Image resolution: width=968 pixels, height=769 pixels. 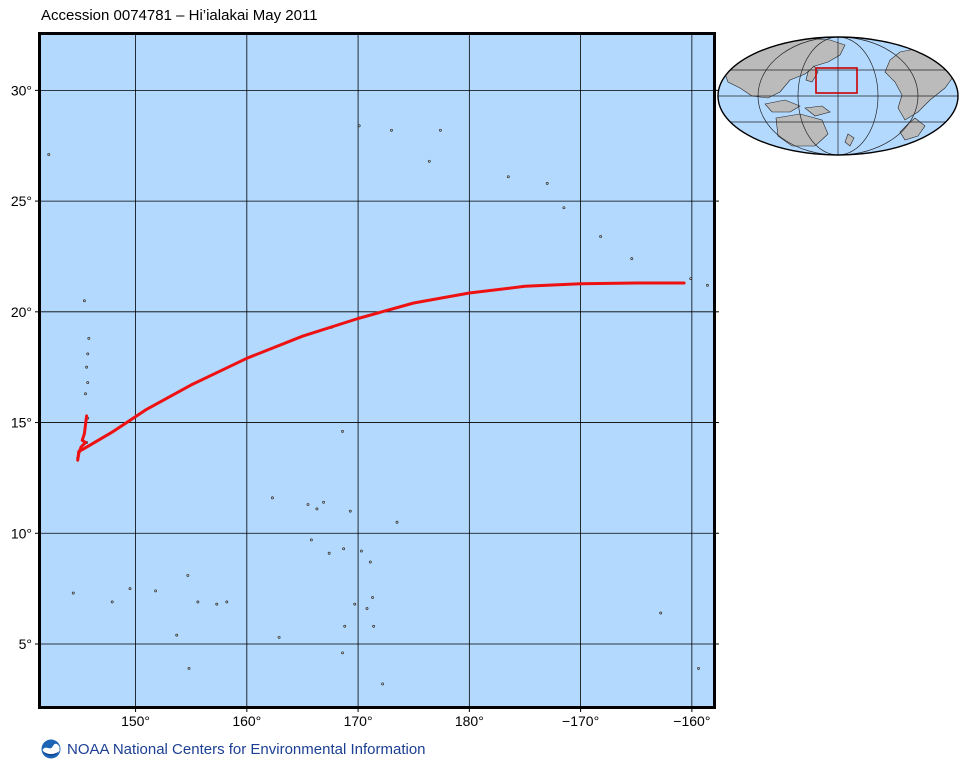 I want to click on inset-indonesia, so click(x=782, y=106).